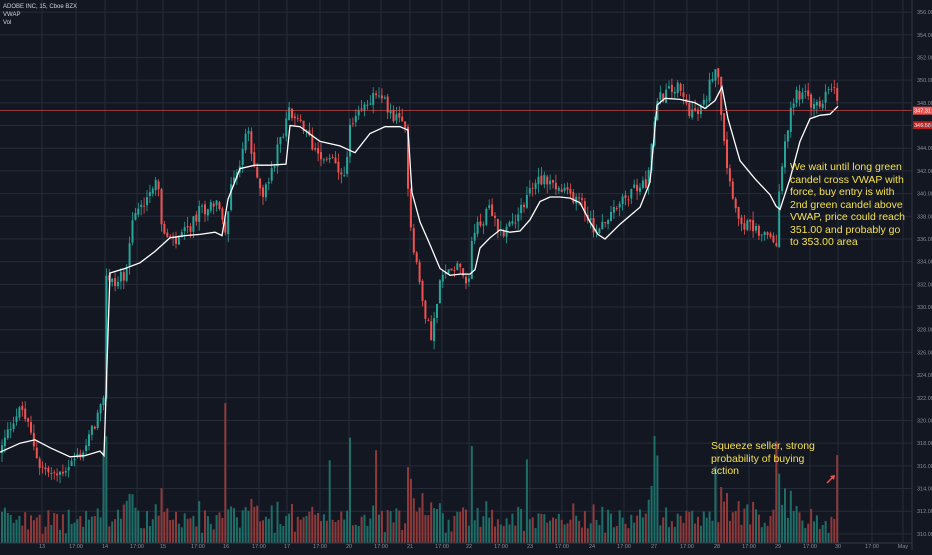 This screenshot has width=932, height=555. What do you see at coordinates (924, 240) in the screenshot?
I see `y-tick-label: 336.00` at bounding box center [924, 240].